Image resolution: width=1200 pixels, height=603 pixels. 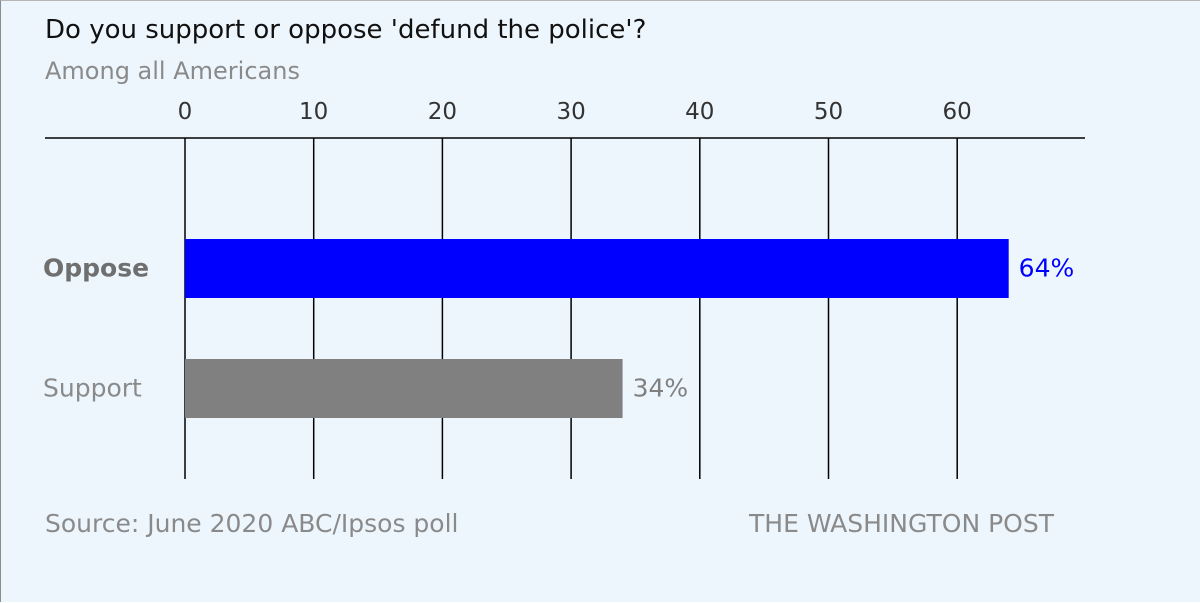 What do you see at coordinates (1047, 268) in the screenshot?
I see `data-label-oppose: 64%` at bounding box center [1047, 268].